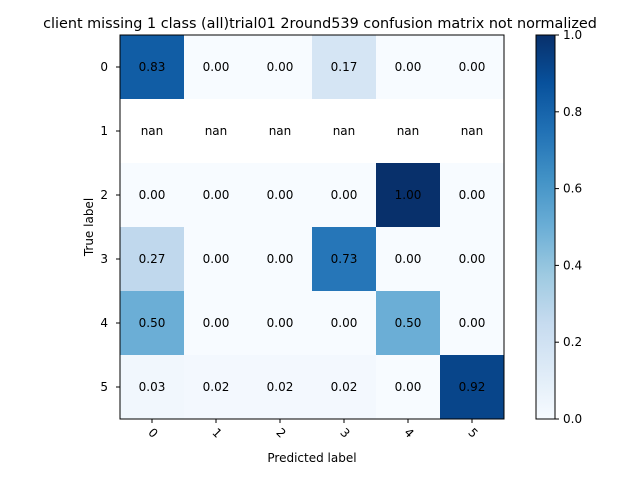 The height and width of the screenshot is (484, 640). What do you see at coordinates (280, 432) in the screenshot?
I see `x-tick-label-2: 2` at bounding box center [280, 432].